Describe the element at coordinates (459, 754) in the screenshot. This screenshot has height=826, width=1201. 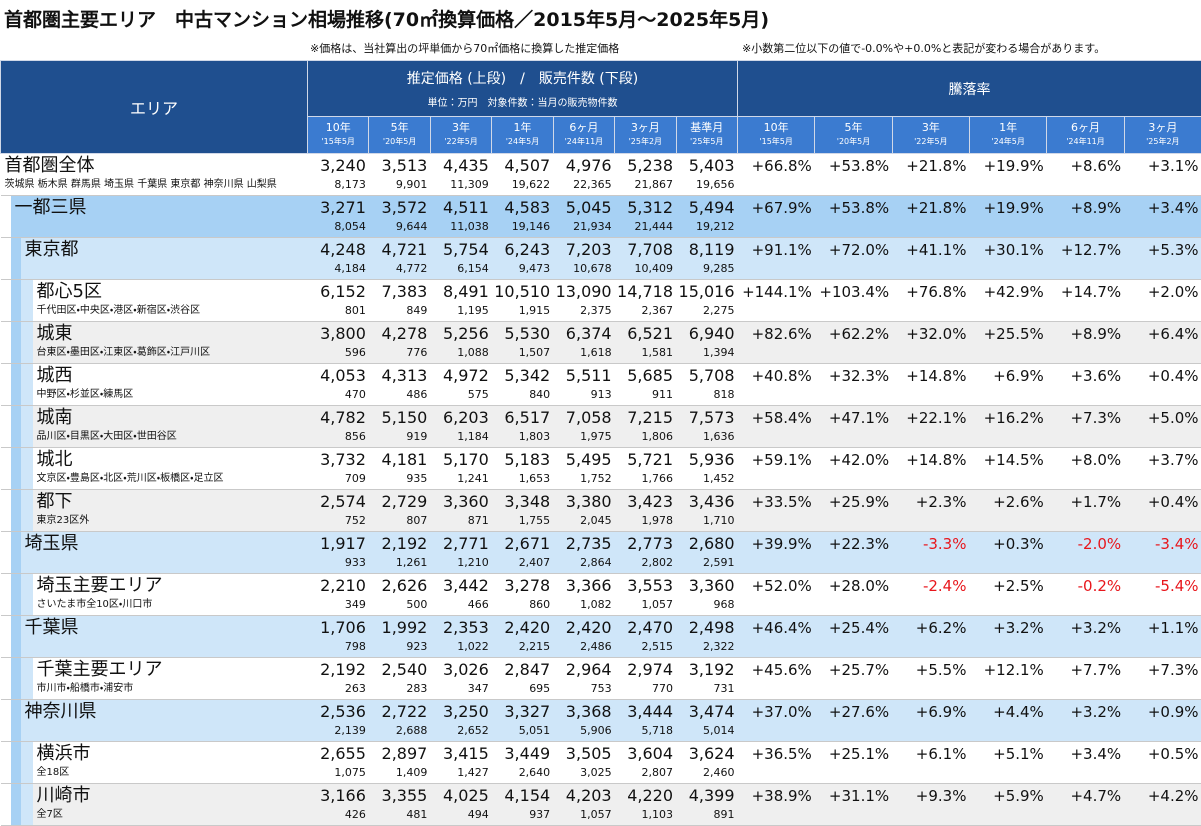
I see `price: 3,415` at that location.